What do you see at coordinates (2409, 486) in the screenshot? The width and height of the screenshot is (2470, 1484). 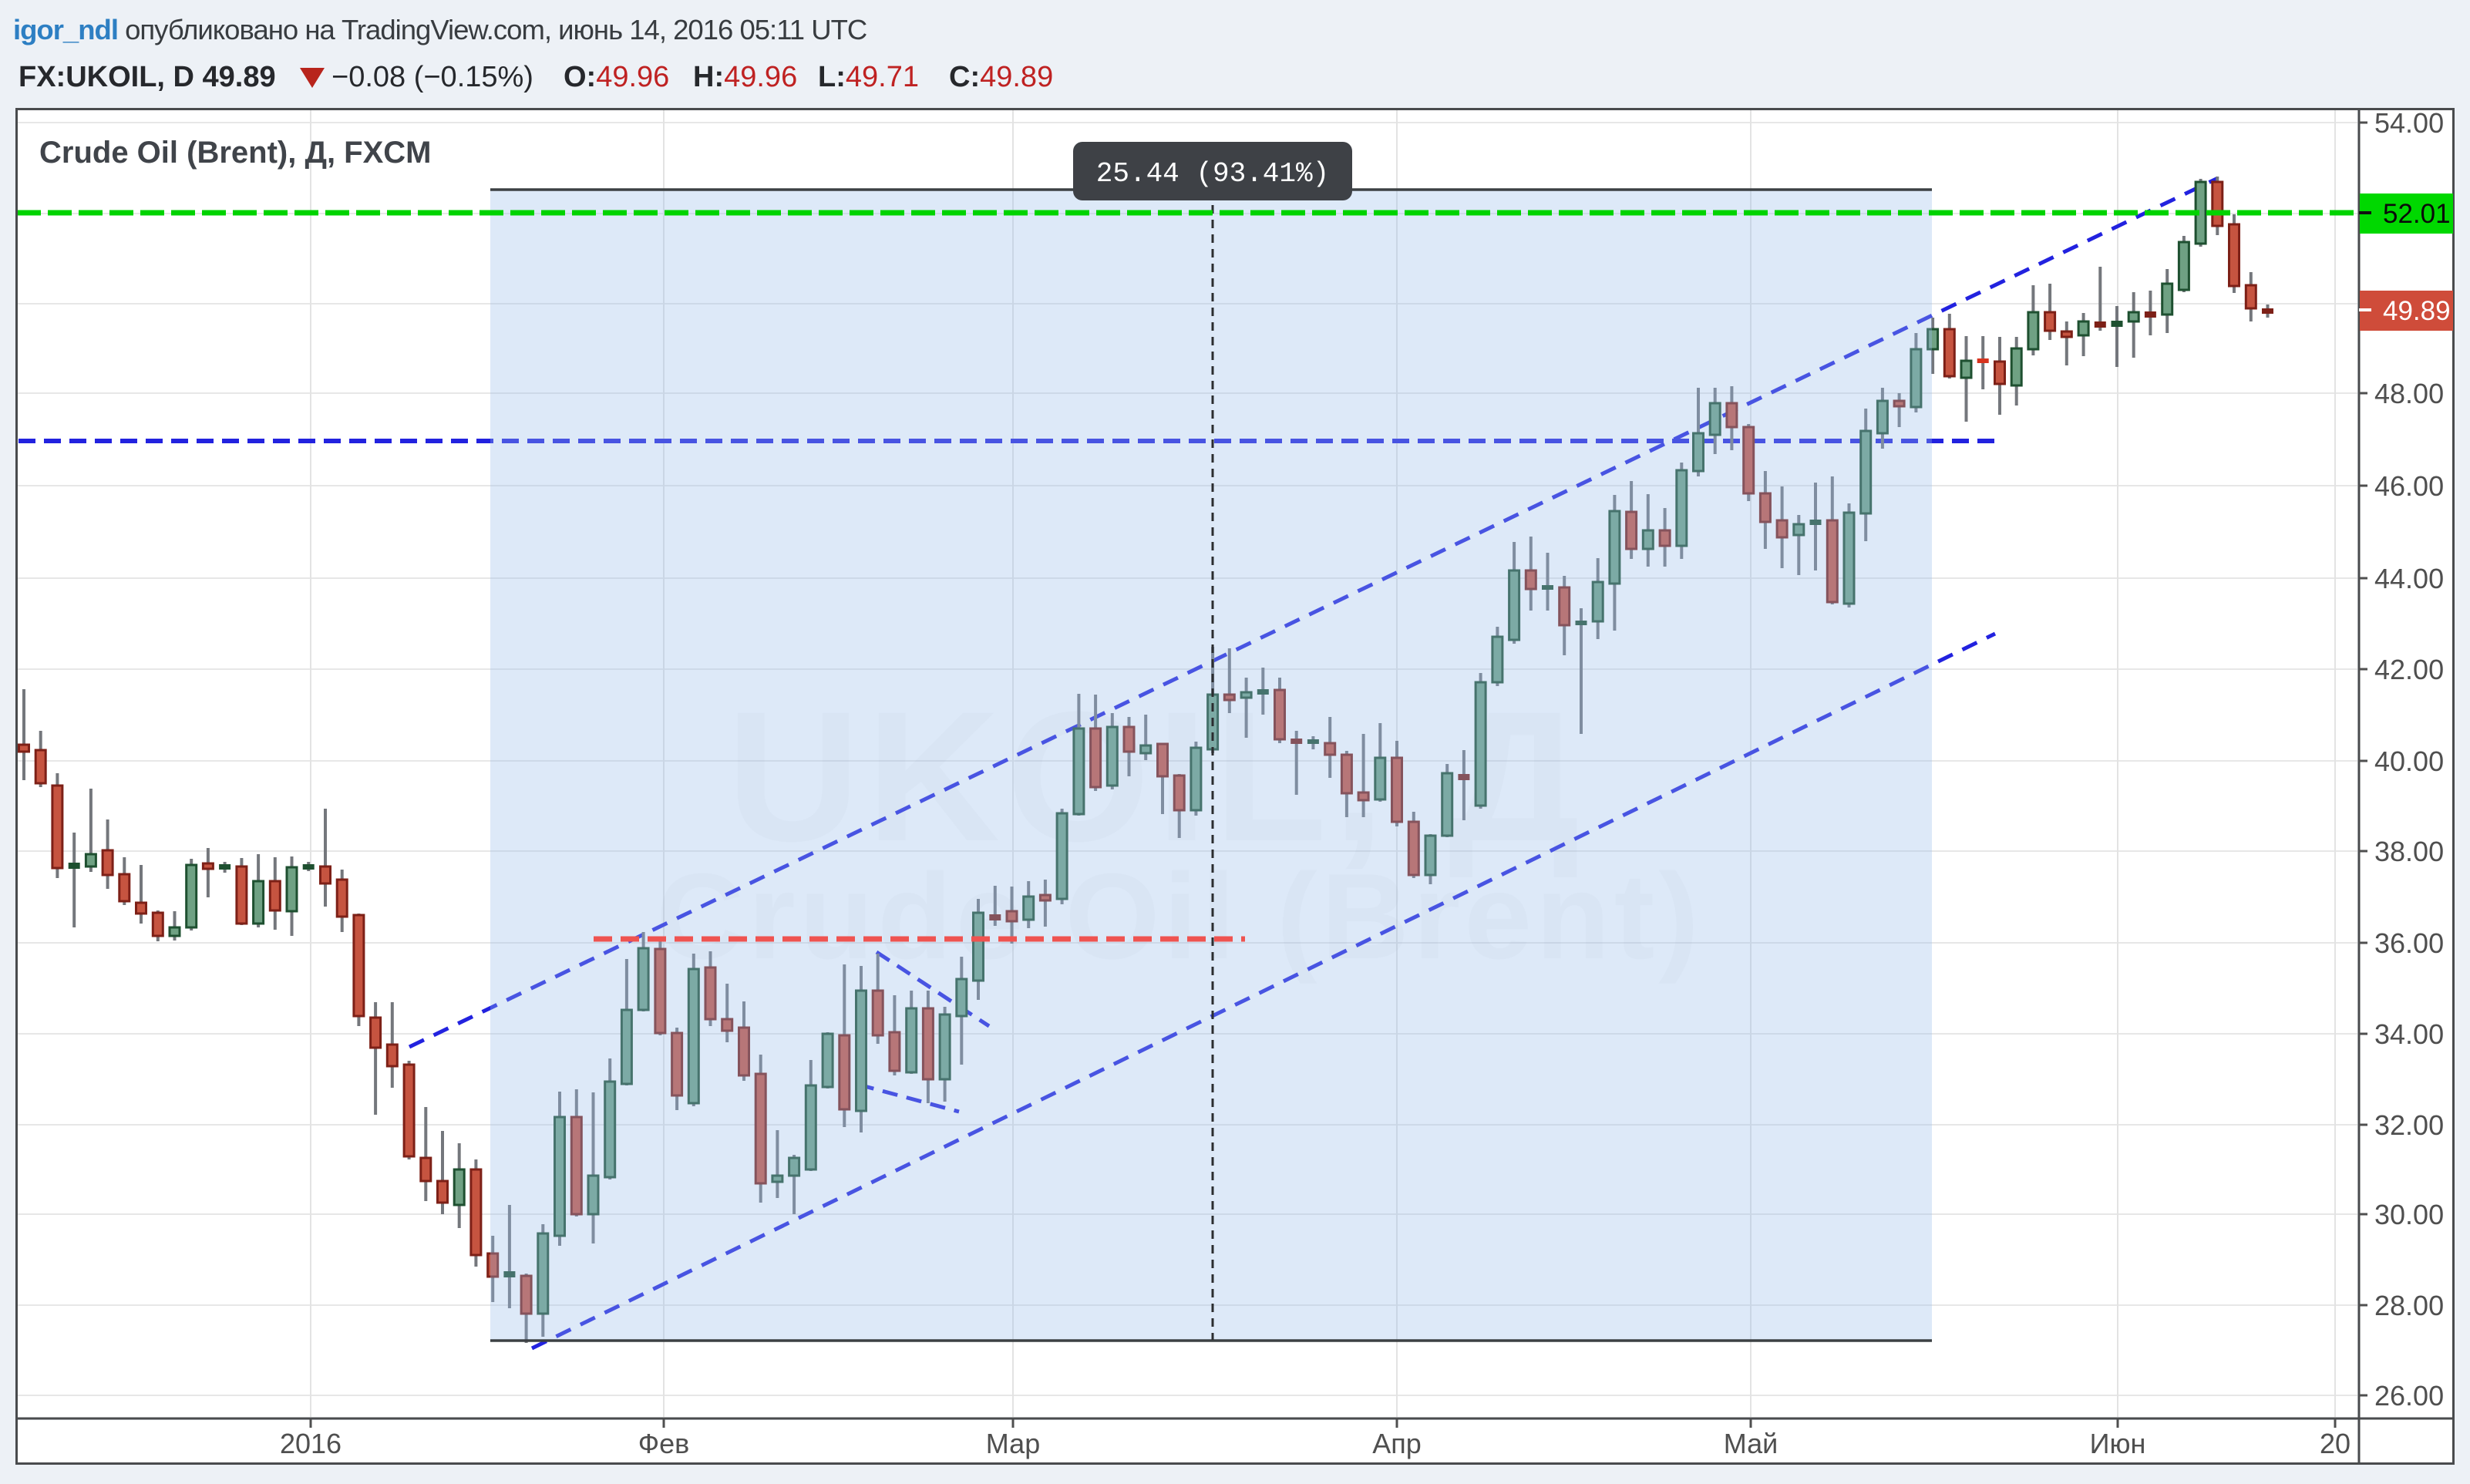 I see `svg-text: 46.00` at bounding box center [2409, 486].